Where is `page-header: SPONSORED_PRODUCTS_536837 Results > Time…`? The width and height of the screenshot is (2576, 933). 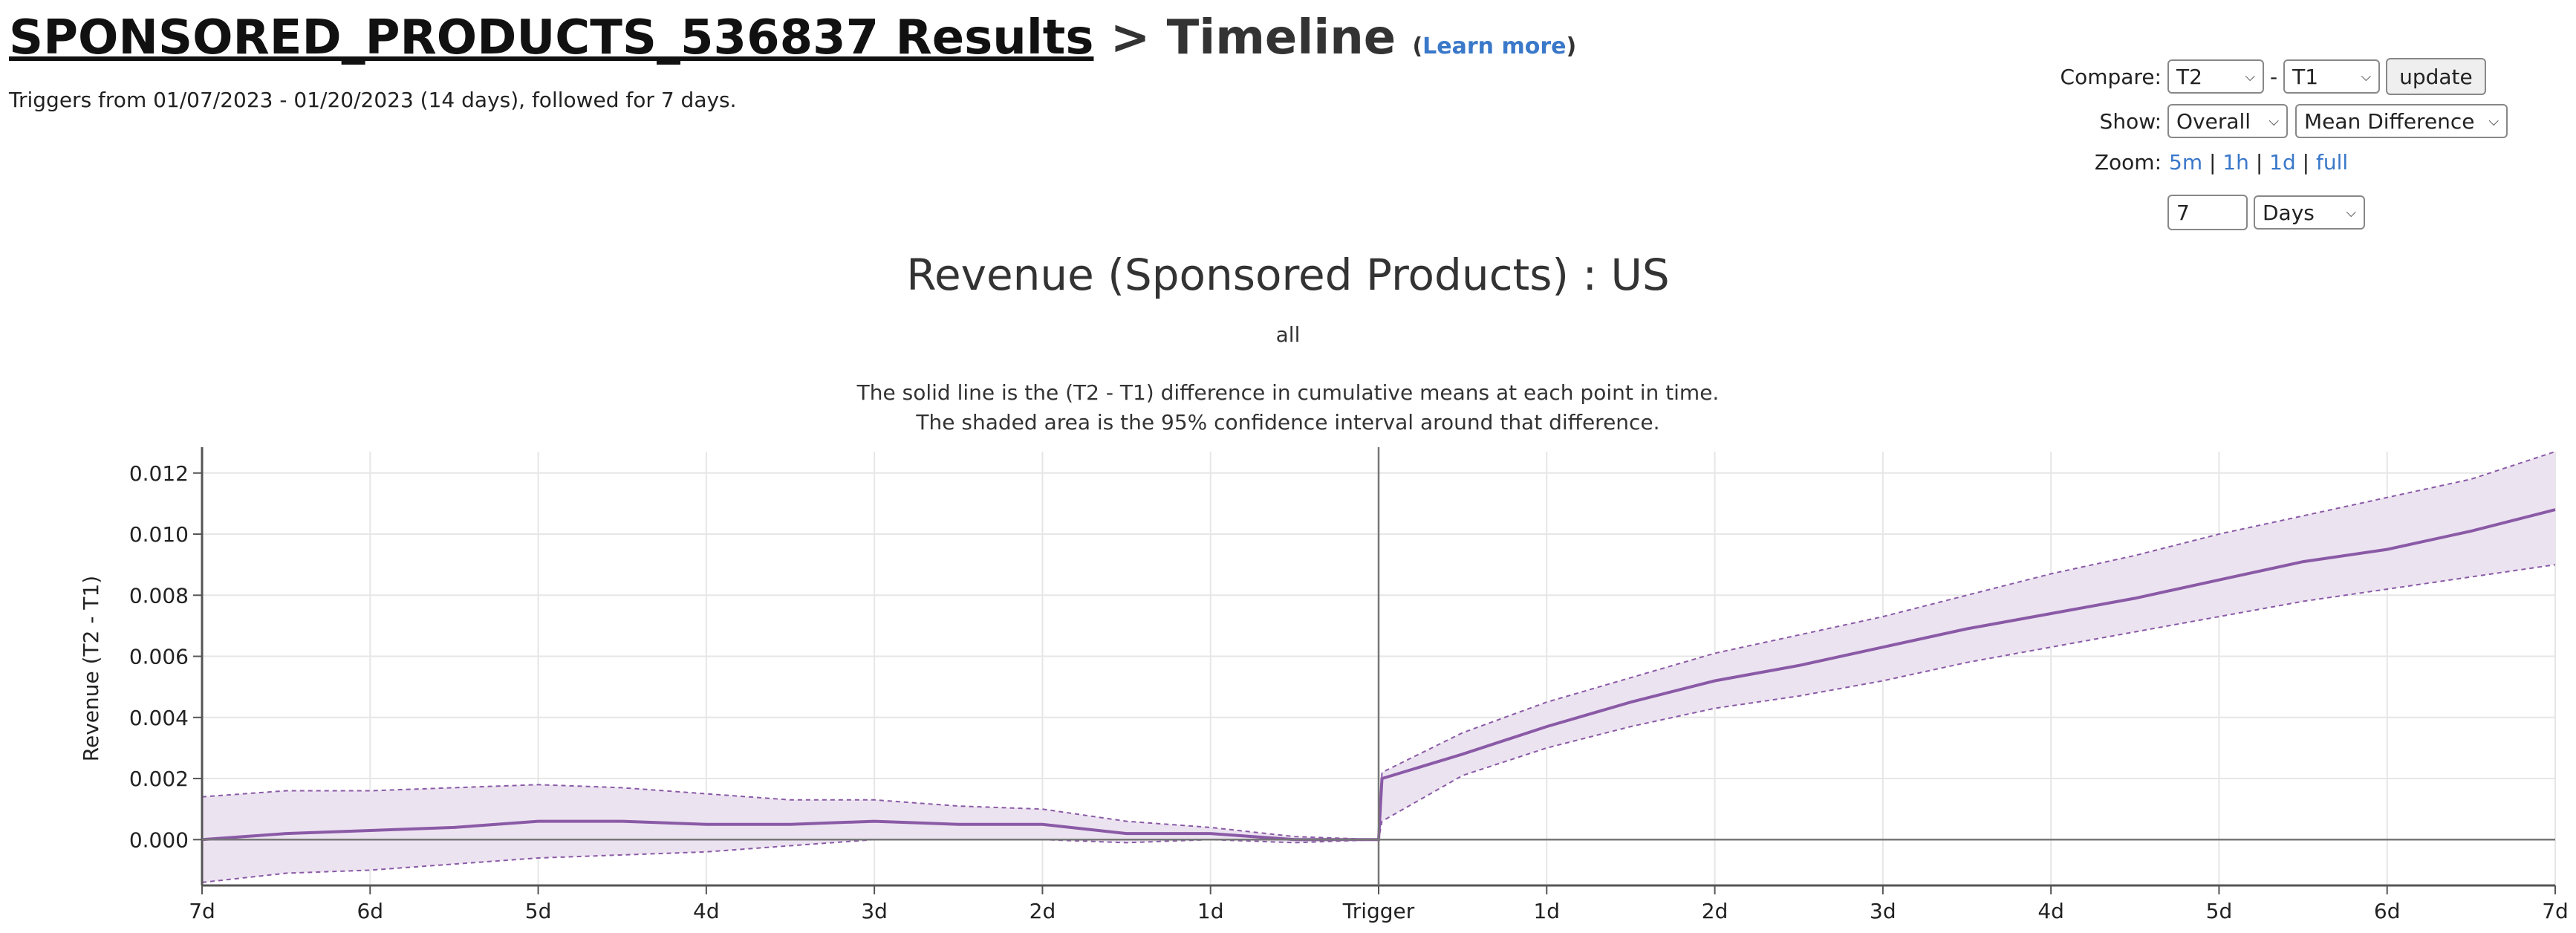 page-header: SPONSORED_PRODUCTS_536837 Results > Time… is located at coordinates (792, 58).